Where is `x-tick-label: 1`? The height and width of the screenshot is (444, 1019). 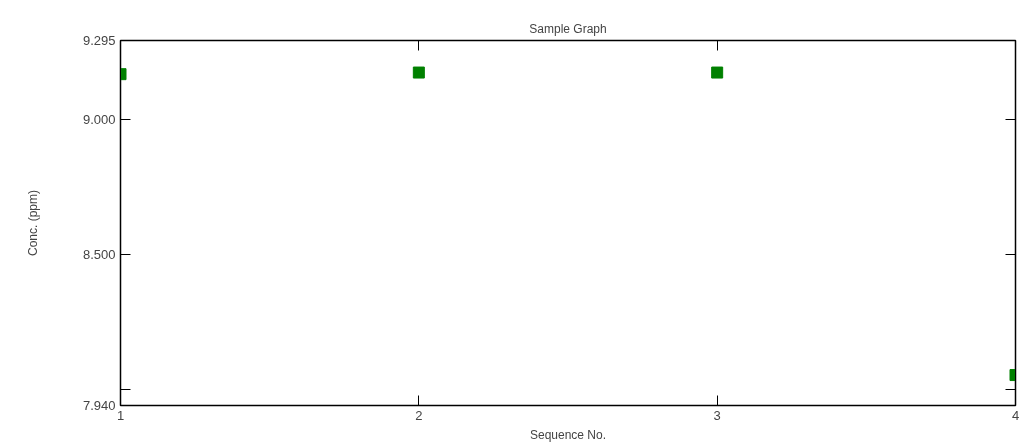 x-tick-label: 1 is located at coordinates (120, 415).